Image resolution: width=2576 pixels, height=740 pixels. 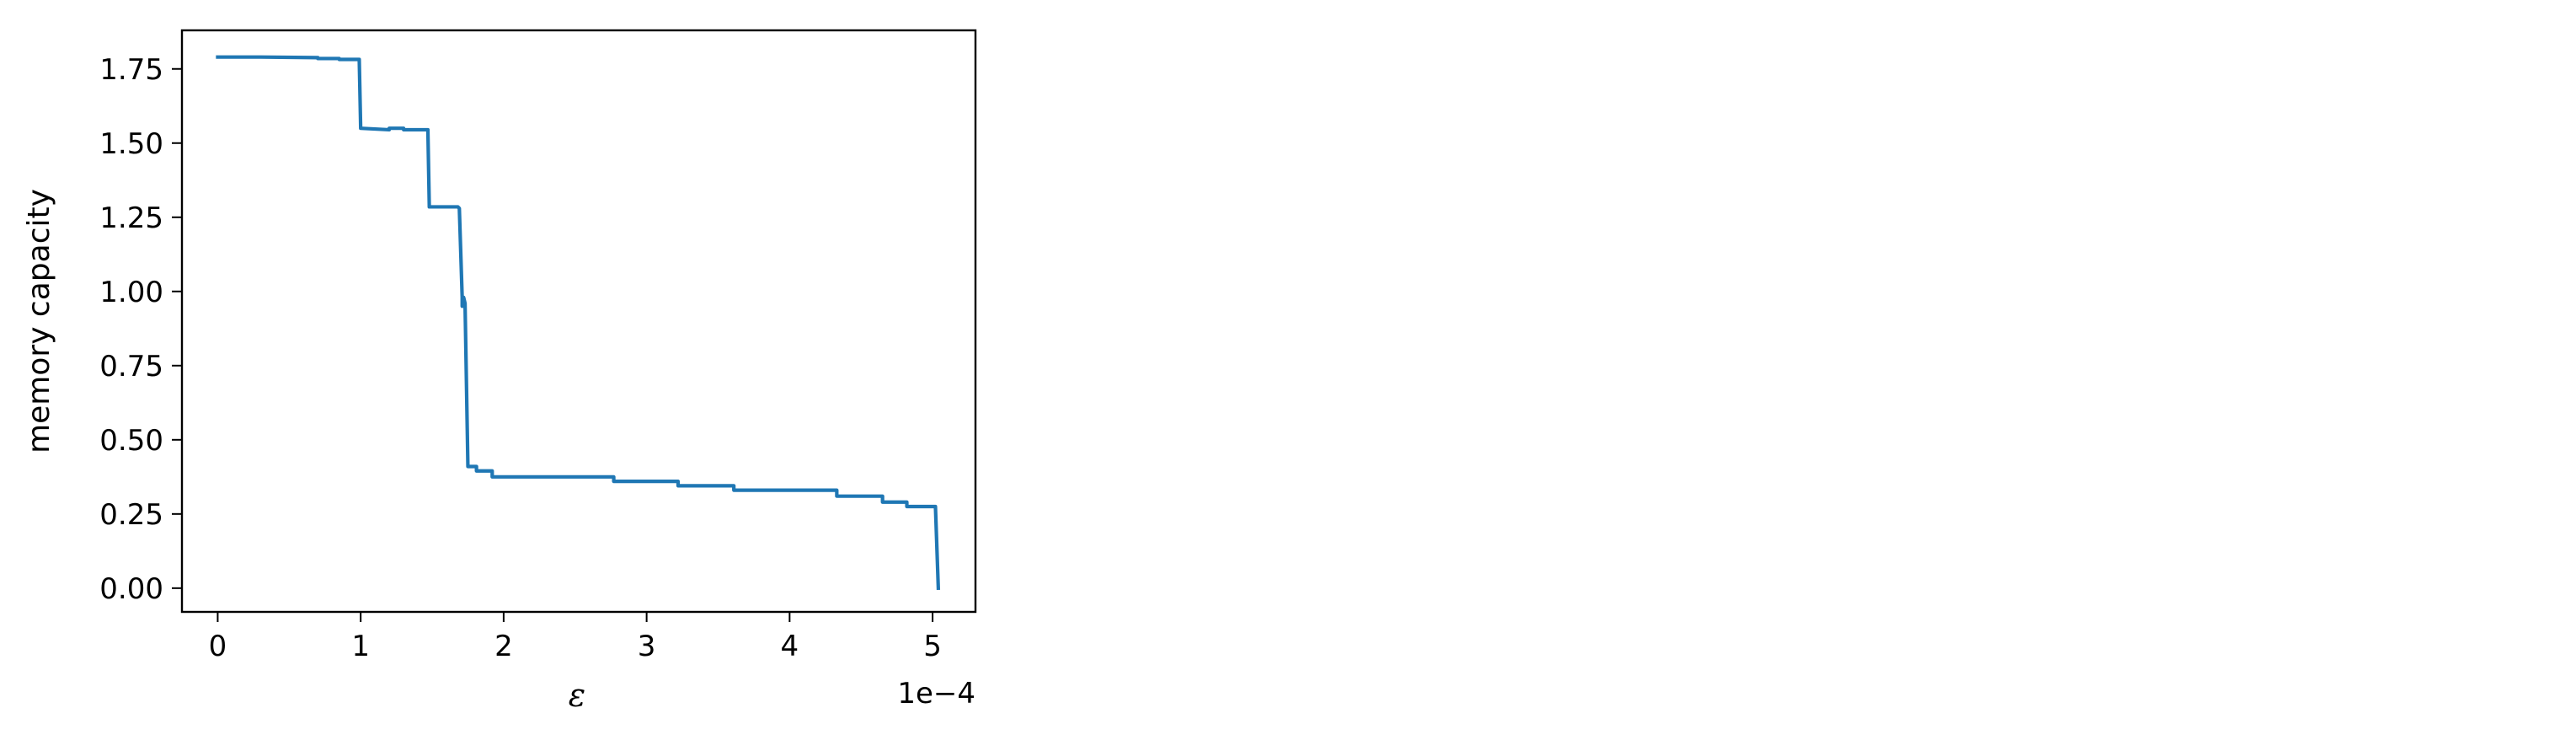 What do you see at coordinates (131, 293) in the screenshot?
I see `y-tick-label: 1.00` at bounding box center [131, 293].